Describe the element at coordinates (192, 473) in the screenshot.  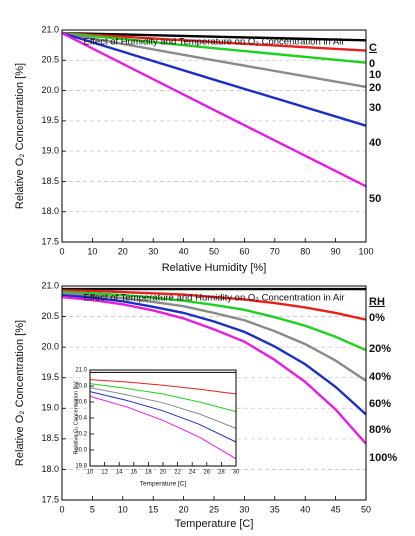
I see `x-tick-label: 24` at that location.